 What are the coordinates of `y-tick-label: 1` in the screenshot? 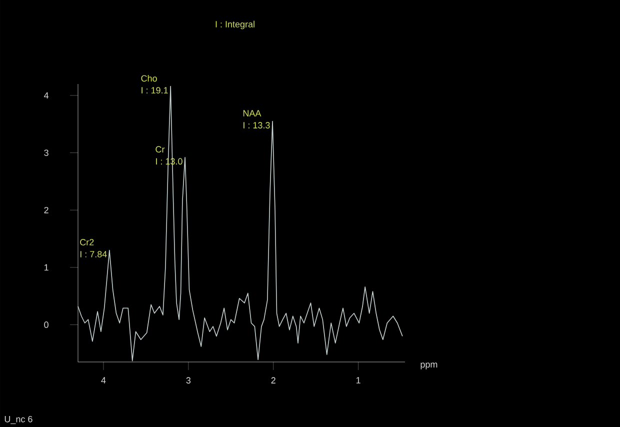 It's located at (46, 267).